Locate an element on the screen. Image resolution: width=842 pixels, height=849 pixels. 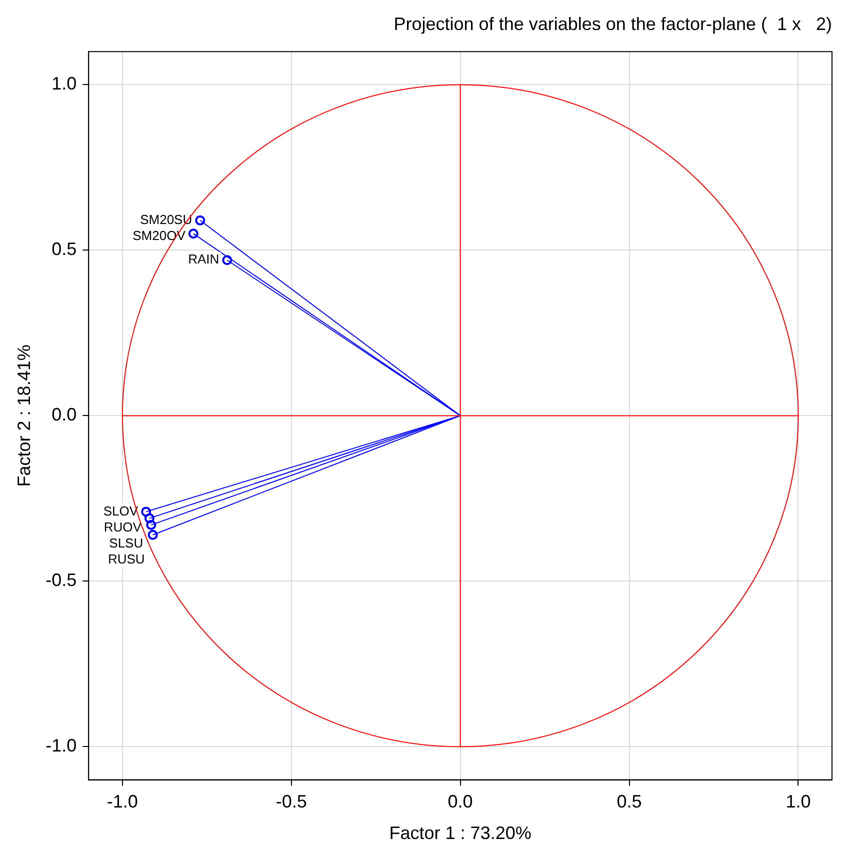
series-label: RUOV is located at coordinates (123, 526).